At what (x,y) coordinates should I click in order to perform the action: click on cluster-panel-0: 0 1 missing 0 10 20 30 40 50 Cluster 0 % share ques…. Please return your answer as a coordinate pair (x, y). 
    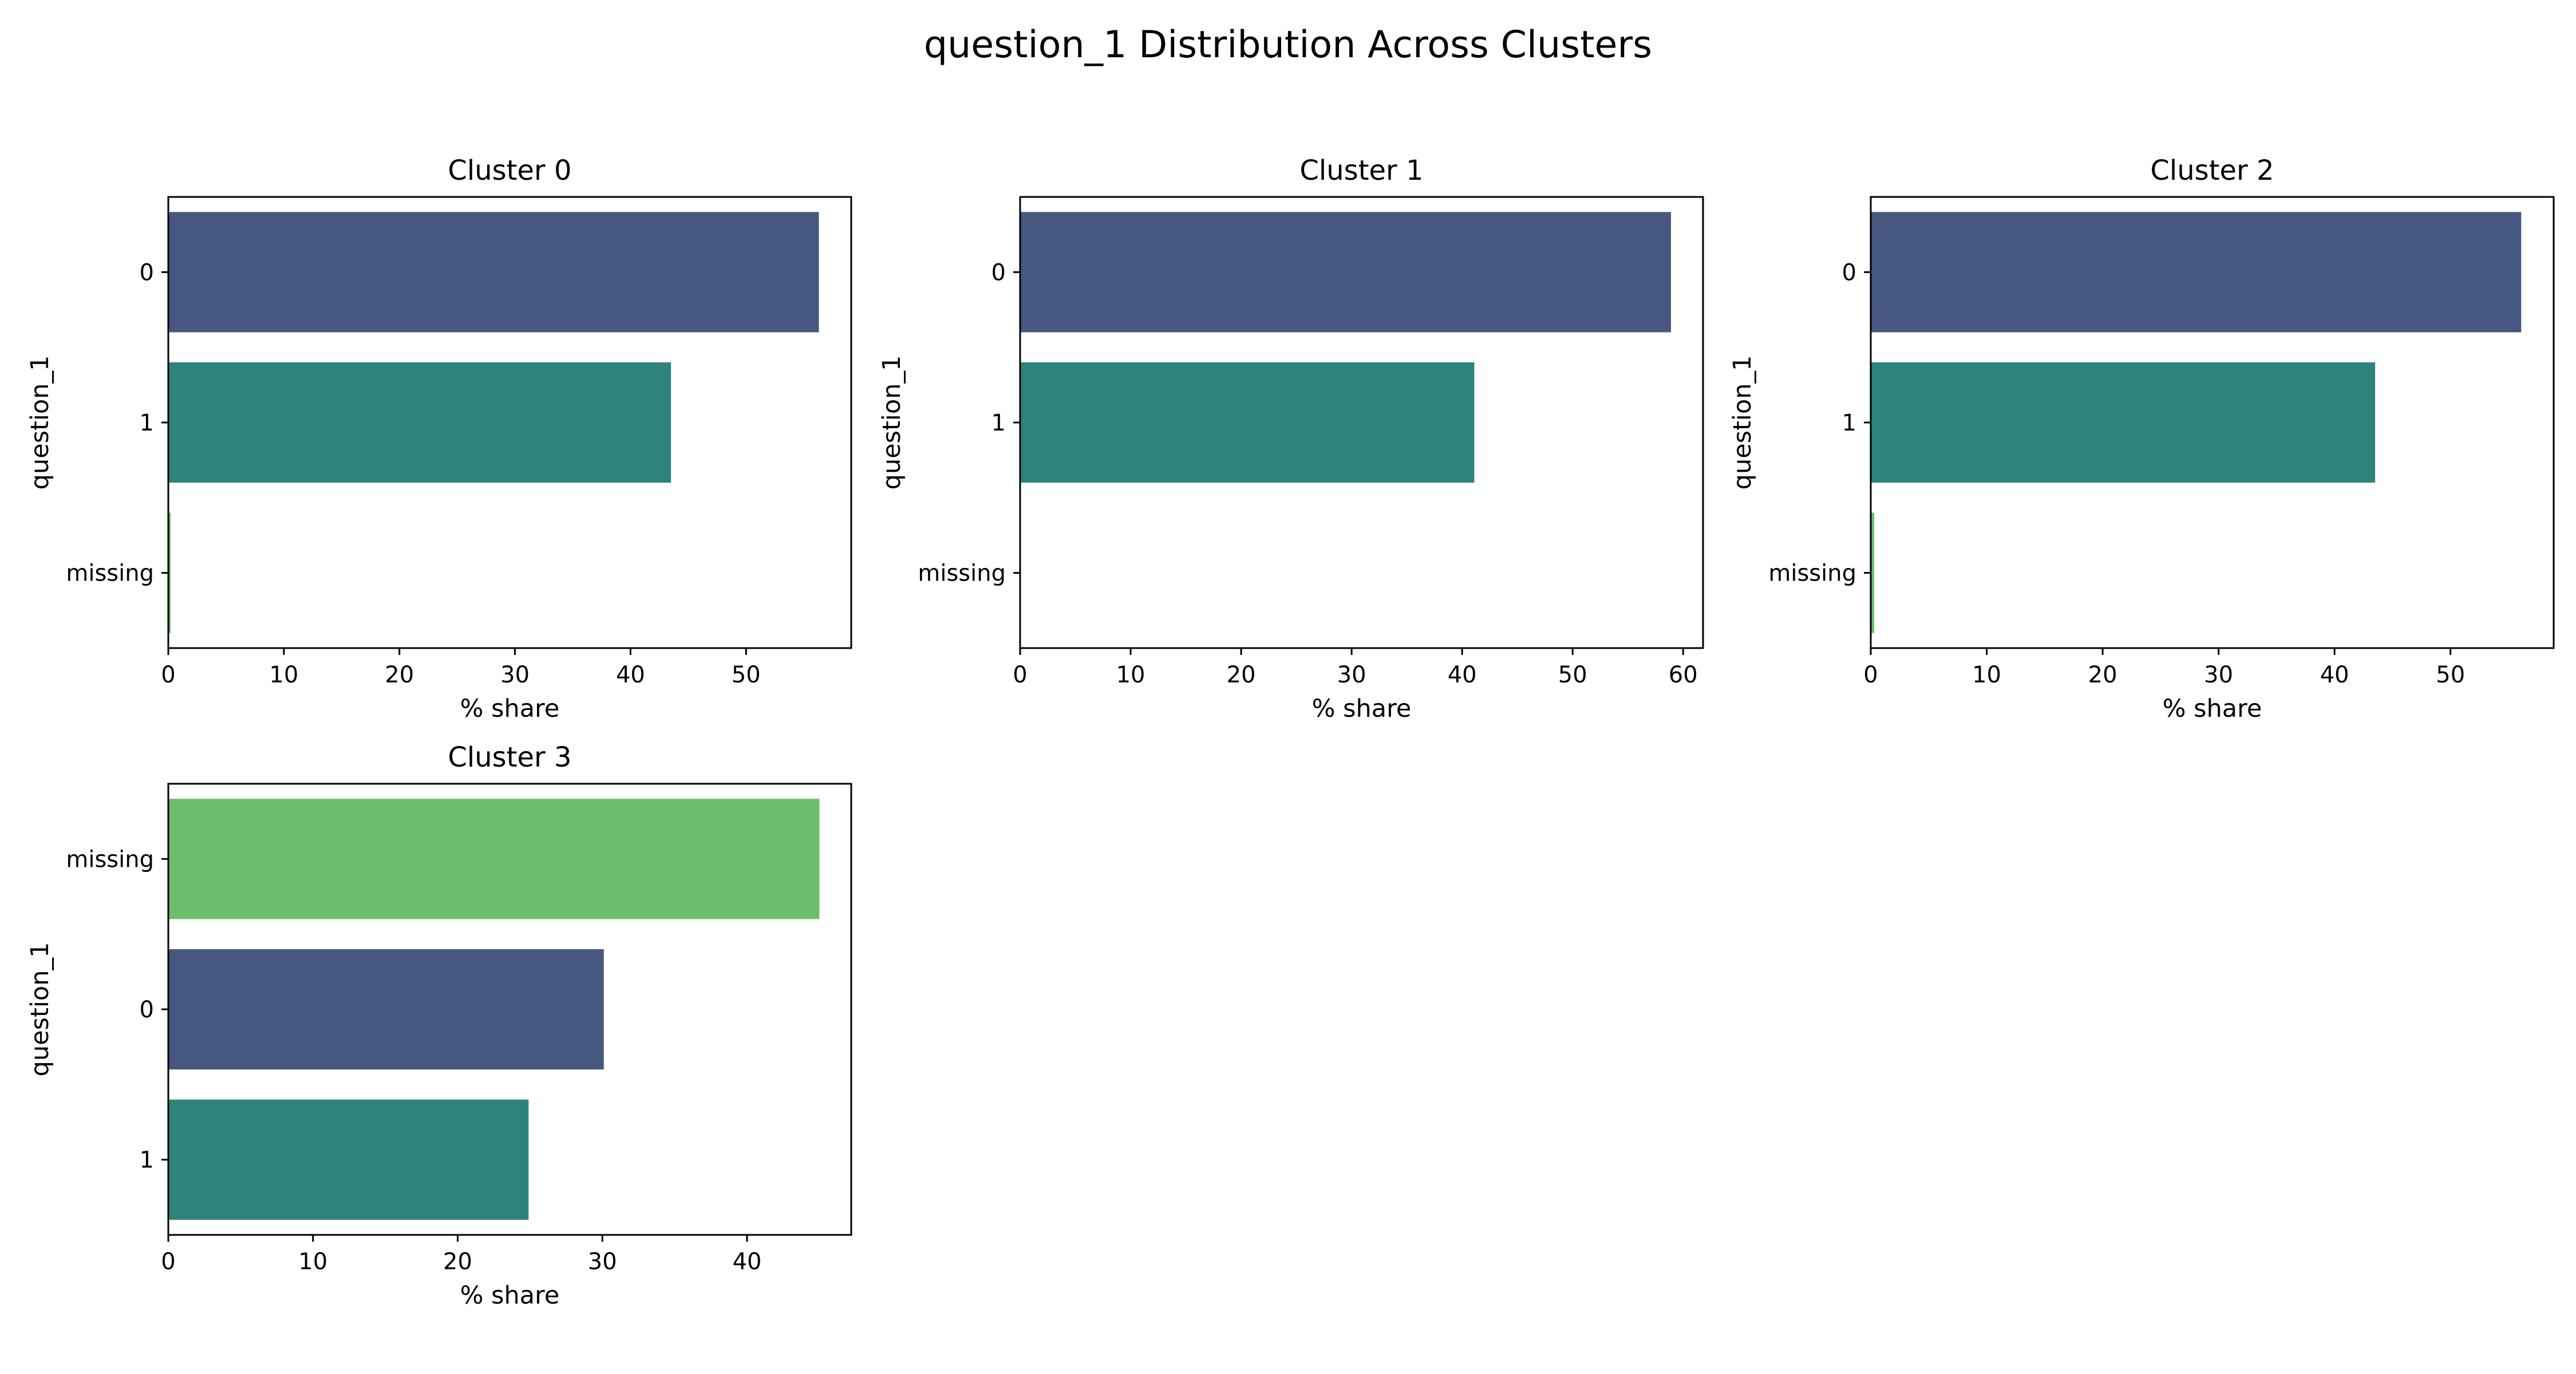
    Looking at the image, I should click on (439, 439).